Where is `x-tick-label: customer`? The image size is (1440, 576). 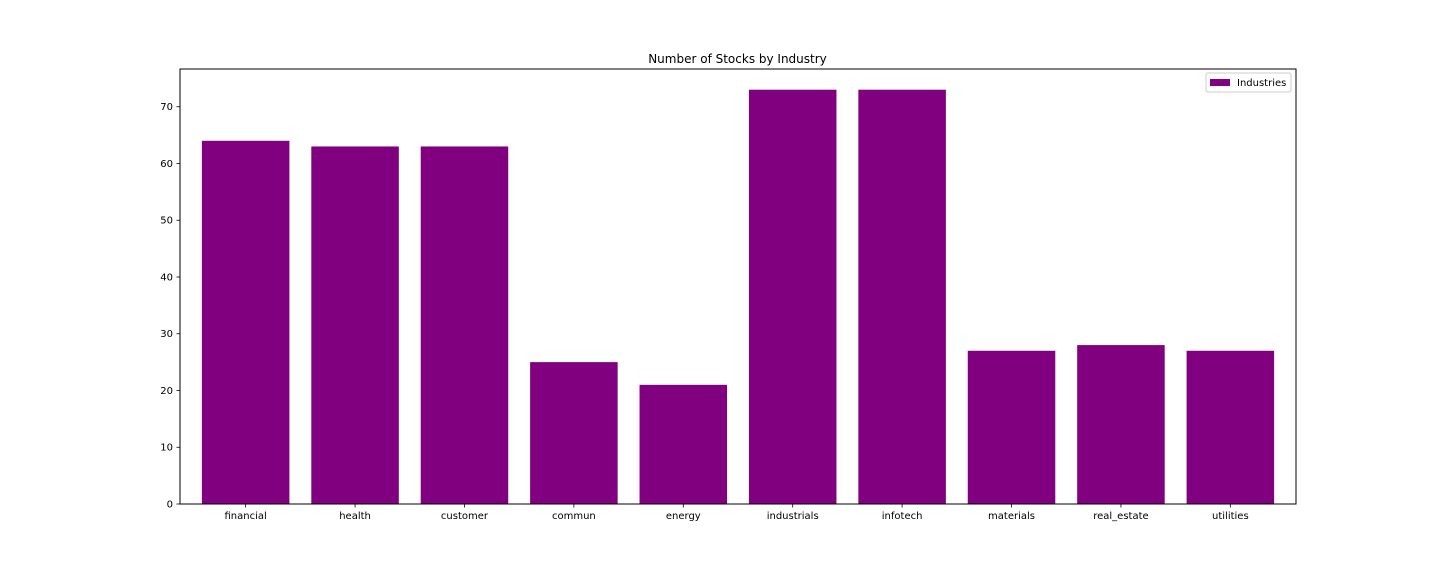 x-tick-label: customer is located at coordinates (465, 516).